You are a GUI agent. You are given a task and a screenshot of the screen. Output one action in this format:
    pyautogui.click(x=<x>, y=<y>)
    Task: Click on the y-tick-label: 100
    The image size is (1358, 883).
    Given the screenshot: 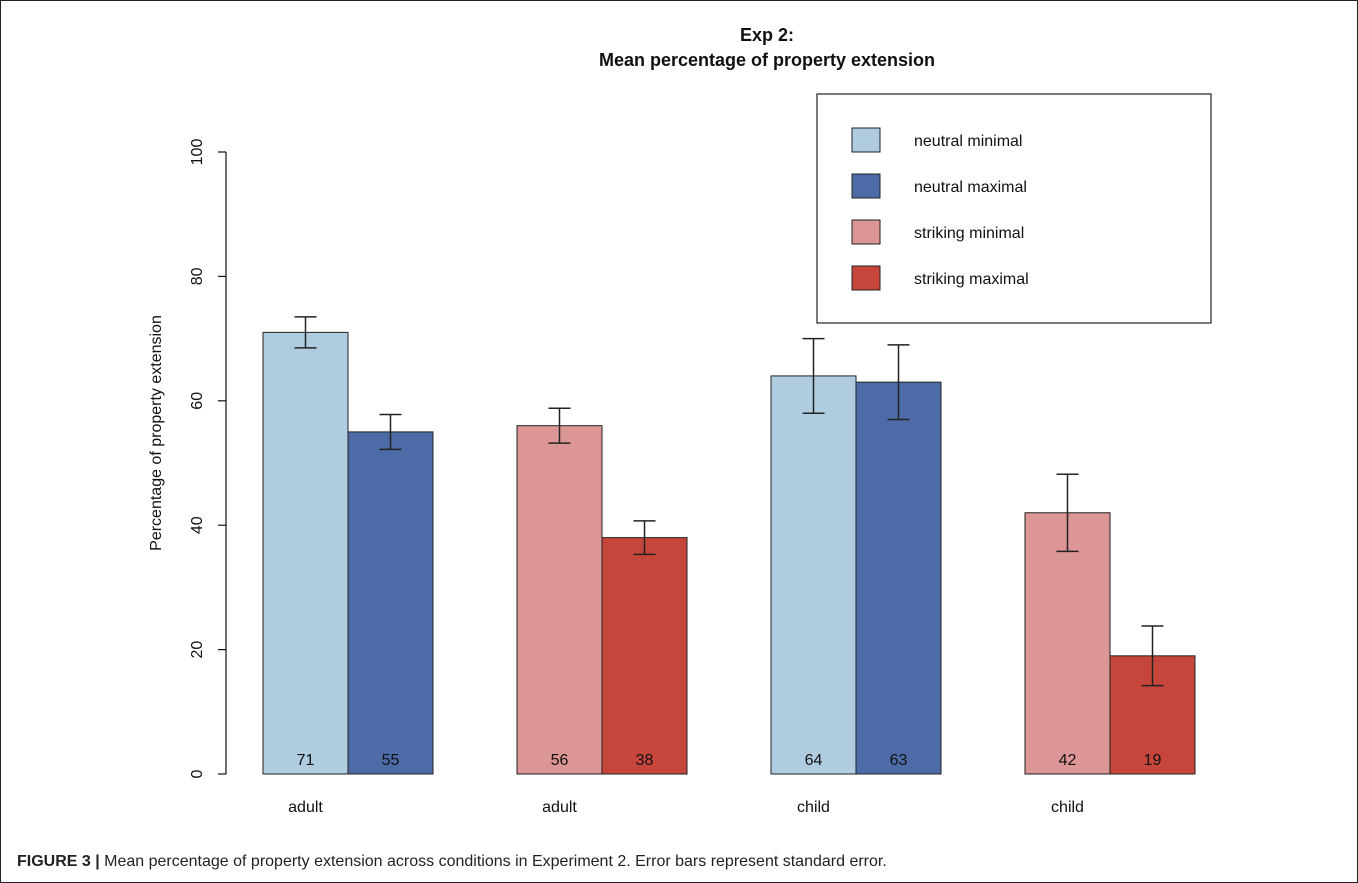 What is the action you would take?
    pyautogui.click(x=197, y=152)
    